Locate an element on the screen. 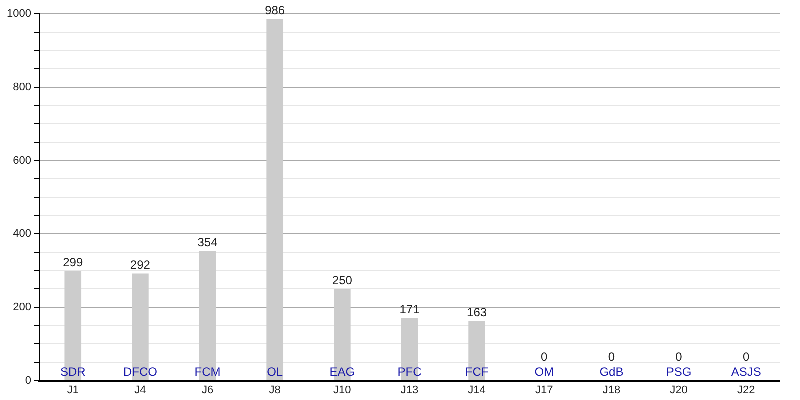 The height and width of the screenshot is (400, 800). data-label: 299 is located at coordinates (73, 262).